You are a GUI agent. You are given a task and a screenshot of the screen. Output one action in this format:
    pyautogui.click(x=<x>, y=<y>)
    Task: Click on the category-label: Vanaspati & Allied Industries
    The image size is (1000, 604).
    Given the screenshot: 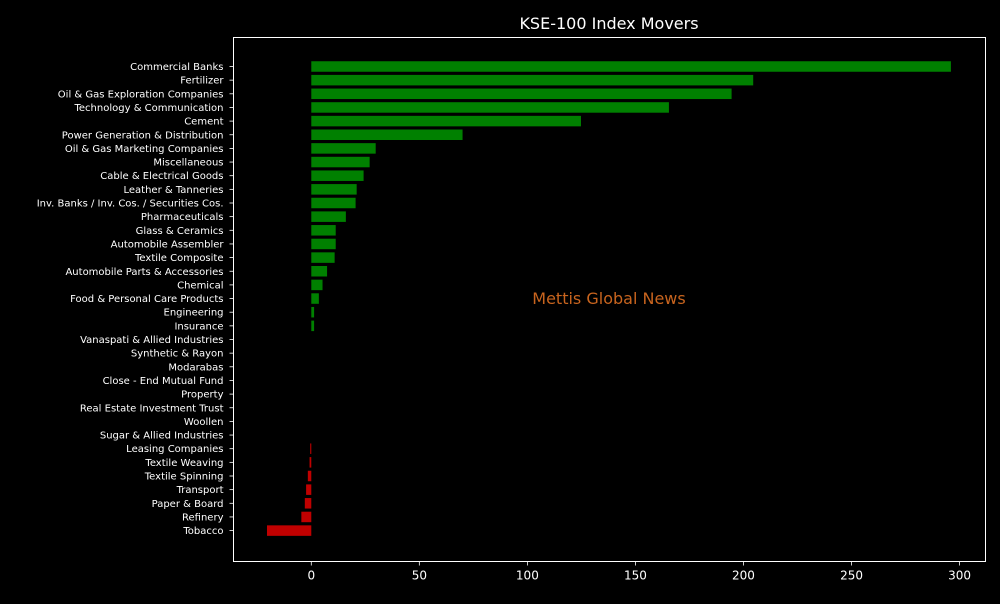 What is the action you would take?
    pyautogui.click(x=151, y=340)
    